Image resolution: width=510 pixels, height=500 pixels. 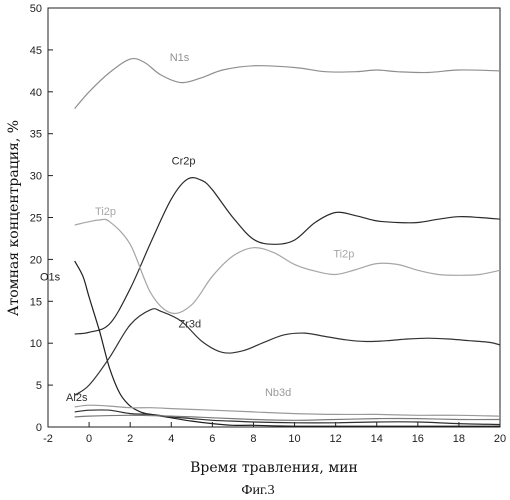 What do you see at coordinates (180, 58) in the screenshot?
I see `series-label-n1s: N1s` at bounding box center [180, 58].